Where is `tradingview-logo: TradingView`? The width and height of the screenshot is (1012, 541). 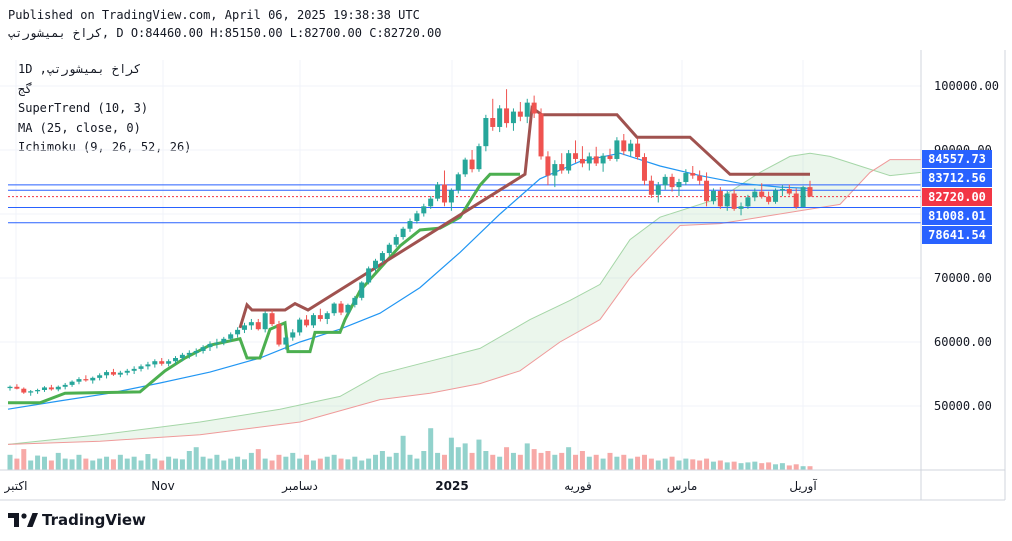
tradingview-logo: TradingView is located at coordinates (77, 520).